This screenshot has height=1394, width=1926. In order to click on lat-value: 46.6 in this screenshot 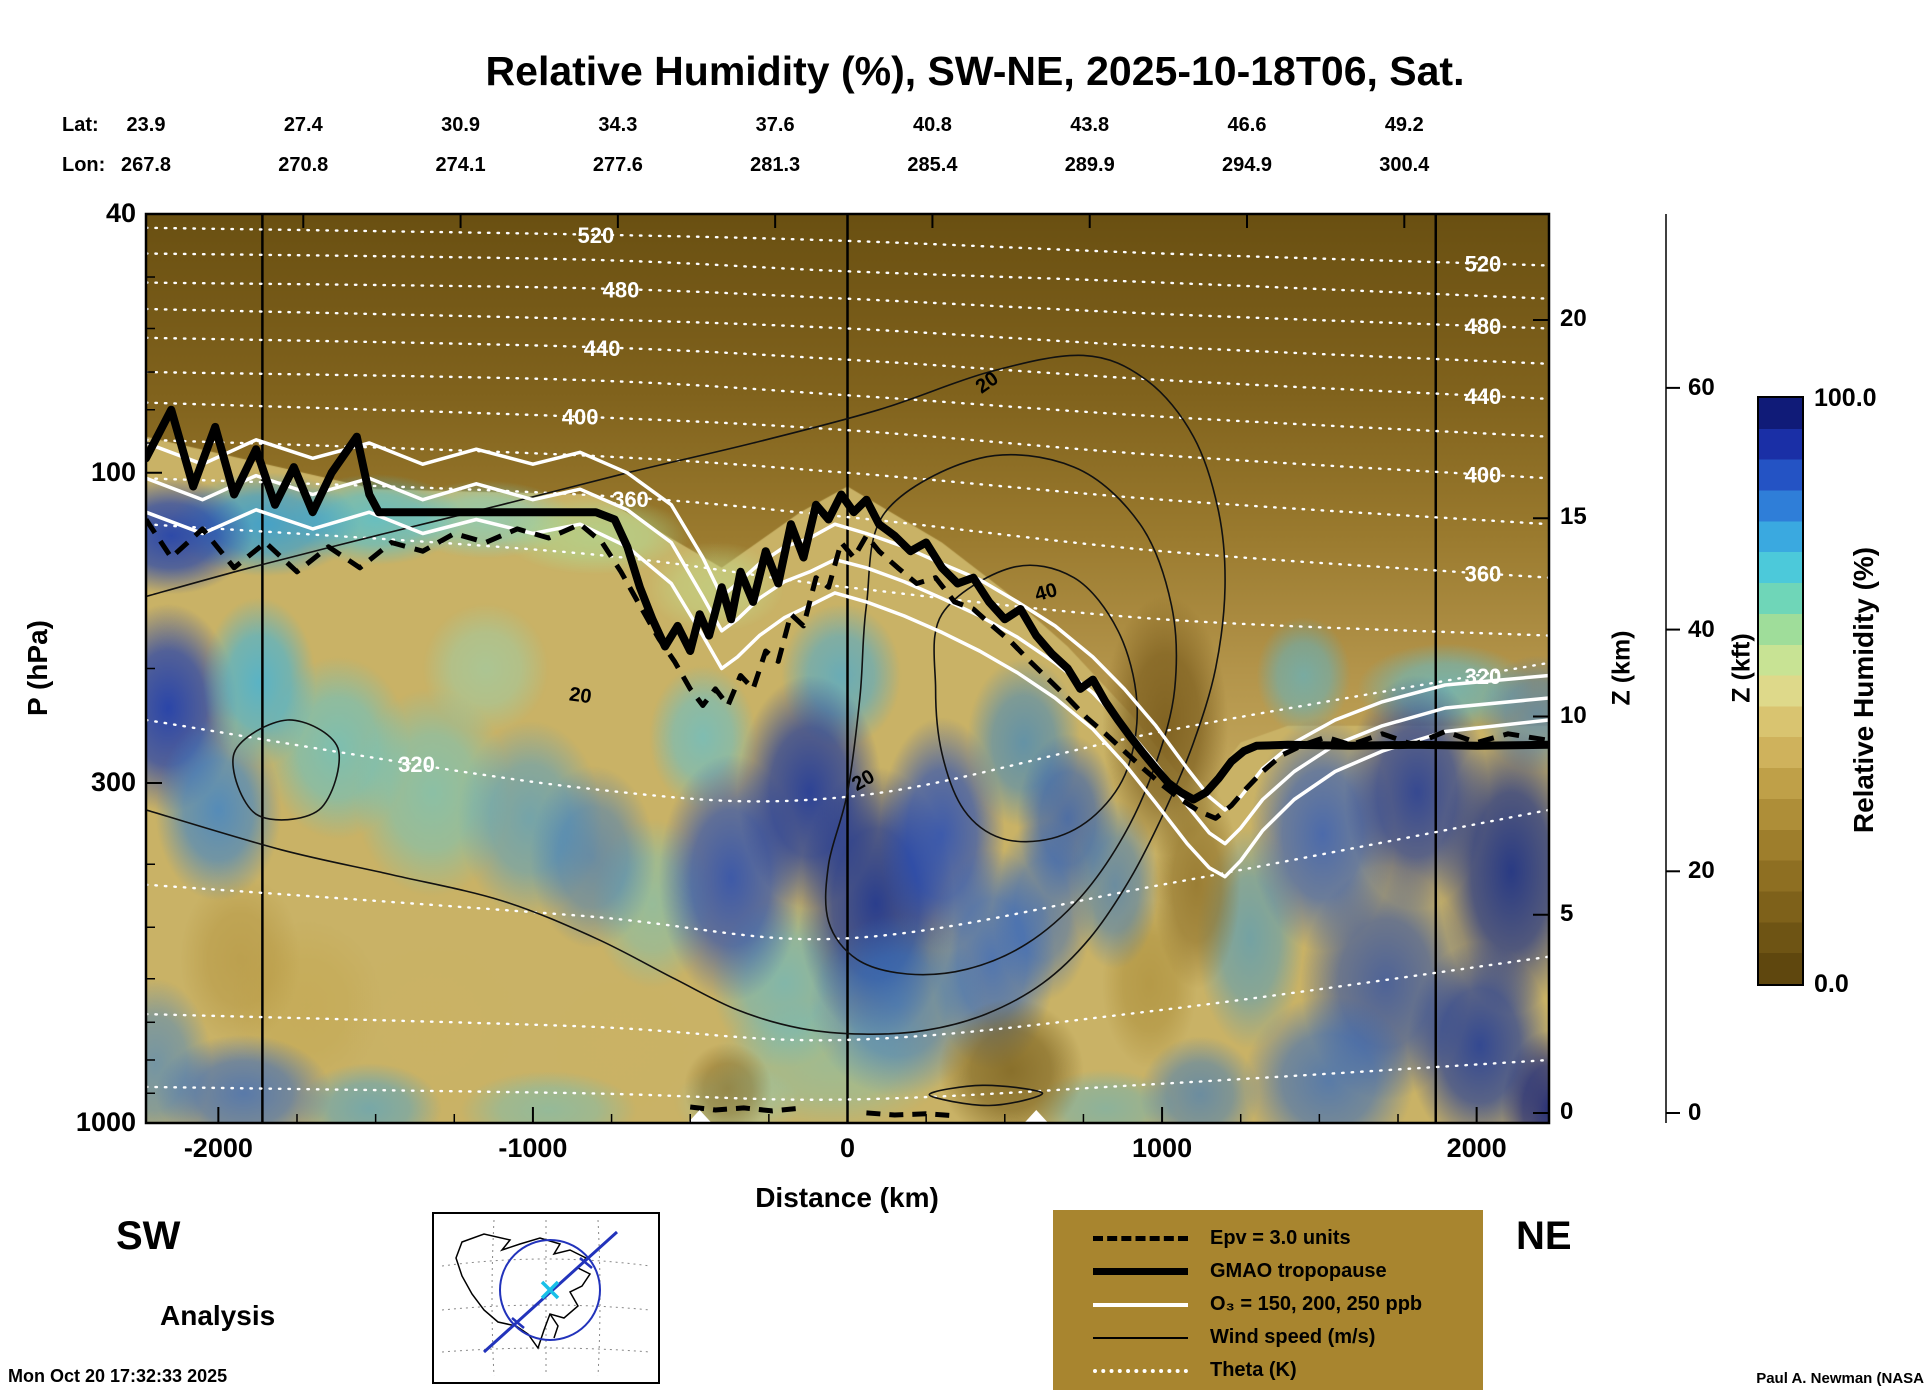, I will do `click(1247, 125)`.